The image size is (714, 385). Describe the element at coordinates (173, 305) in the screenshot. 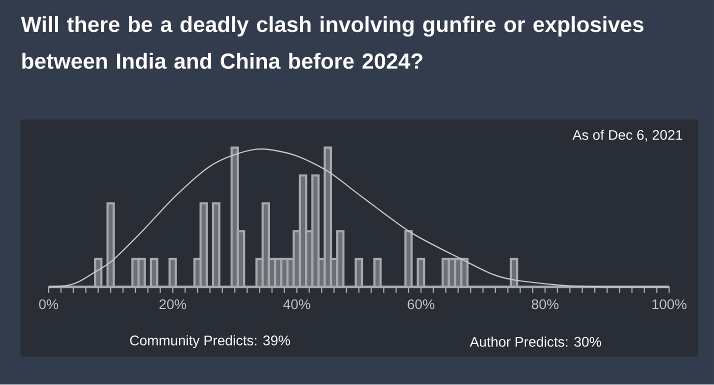

I see `x-tick-label: 20%` at that location.